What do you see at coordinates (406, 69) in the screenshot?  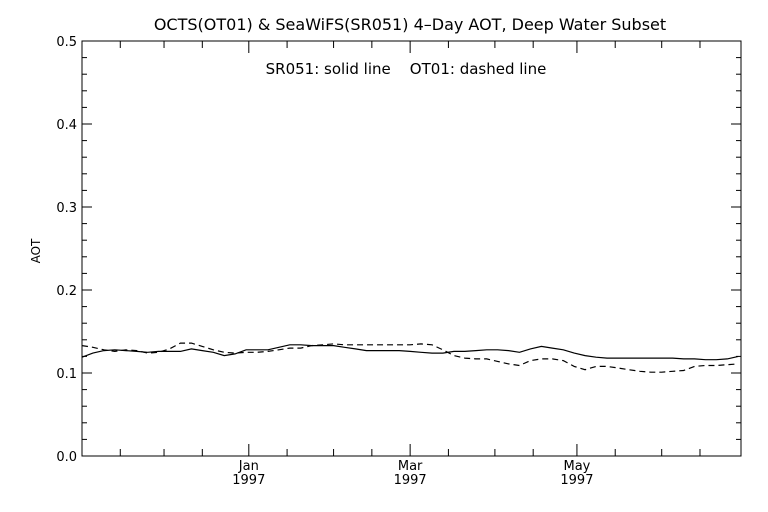 I see `line-style-annotation: SR051: solid line OT01: dashed line` at bounding box center [406, 69].